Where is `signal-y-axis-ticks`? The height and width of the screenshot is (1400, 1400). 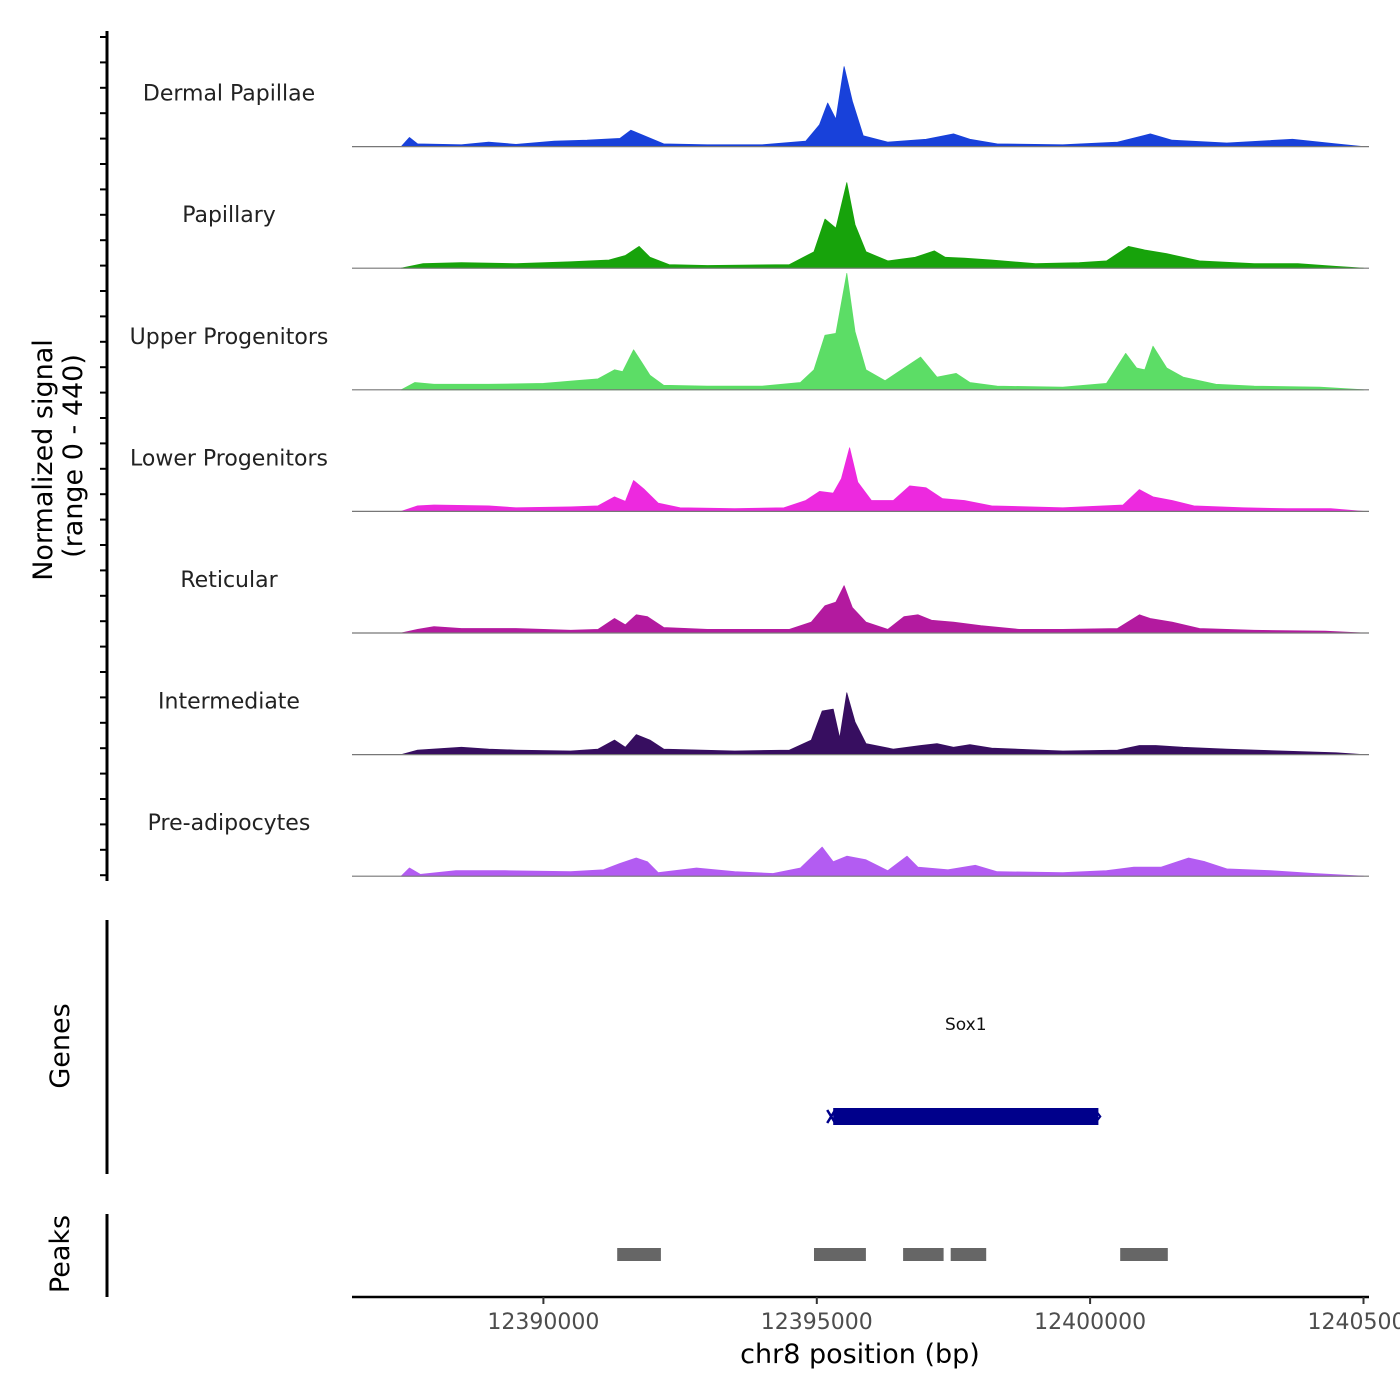
signal-y-axis-ticks is located at coordinates (103, 456).